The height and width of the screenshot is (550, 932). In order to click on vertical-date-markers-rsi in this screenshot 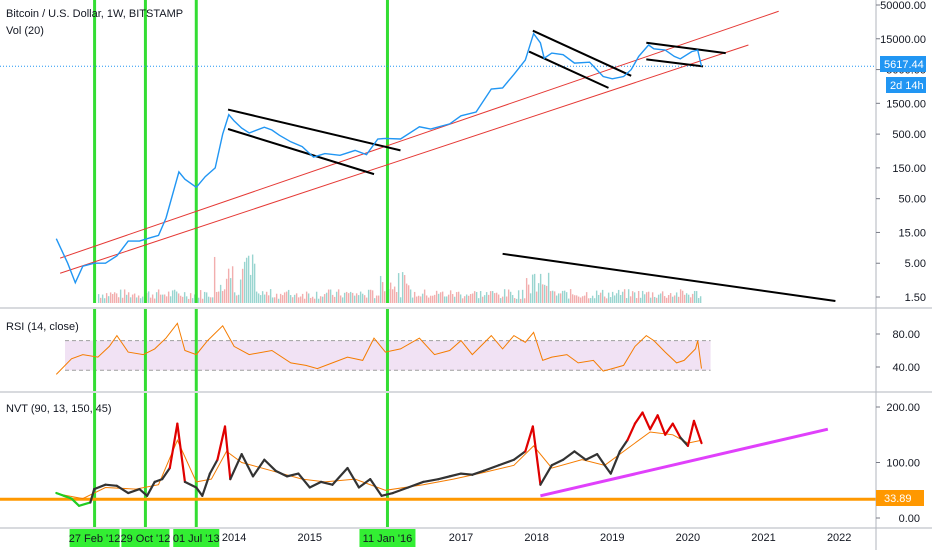, I will do `click(241, 350)`.